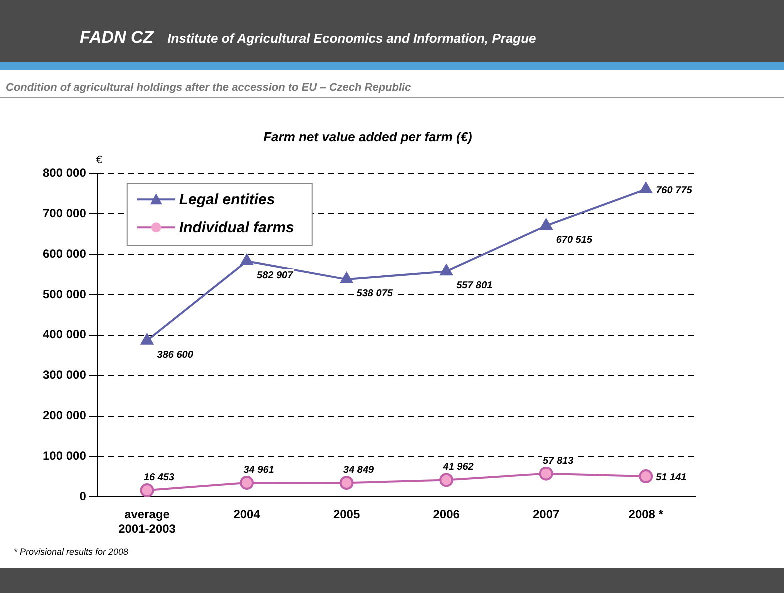 The image size is (784, 593). Describe the element at coordinates (71, 552) in the screenshot. I see `text: * Provisional results for 2008` at that location.